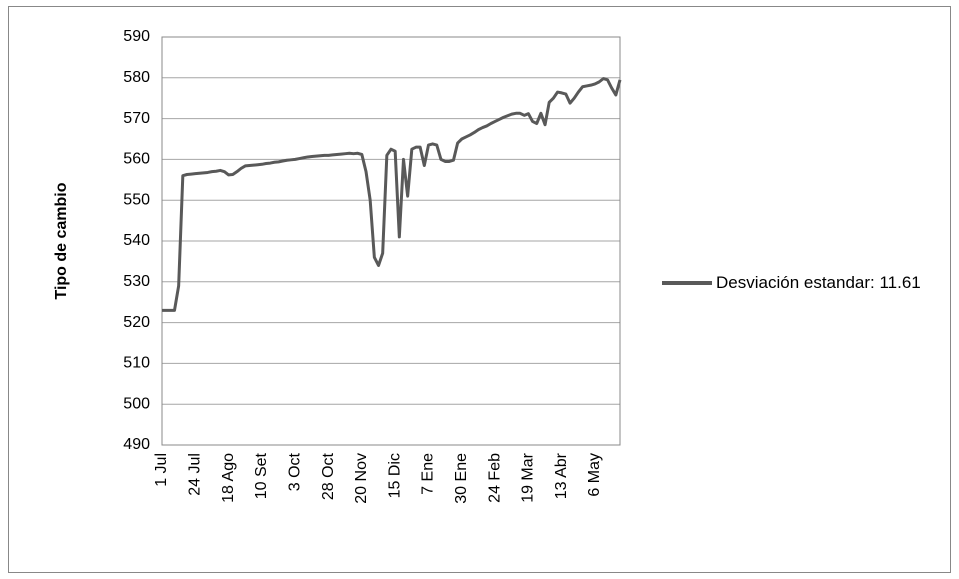 The image size is (959, 579). Describe the element at coordinates (261, 475) in the screenshot. I see `x-tick-label: 10 Set` at that location.